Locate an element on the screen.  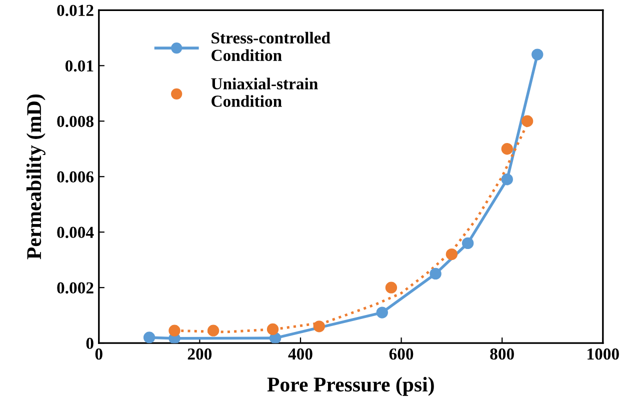
legend-label: Stress-controlled Condition is located at coordinates (271, 46).